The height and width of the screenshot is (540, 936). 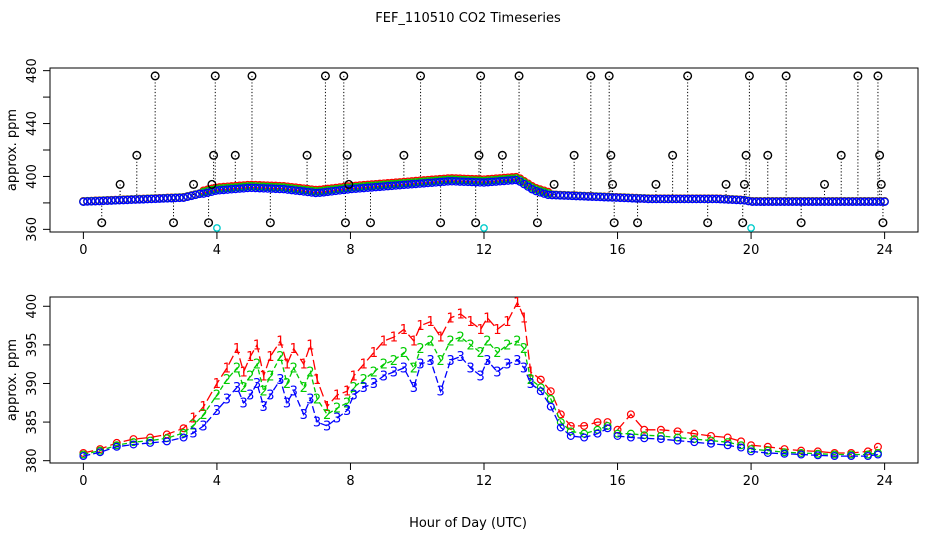 What do you see at coordinates (350, 481) in the screenshot?
I see `bottom-x-tick-label: 8` at bounding box center [350, 481].